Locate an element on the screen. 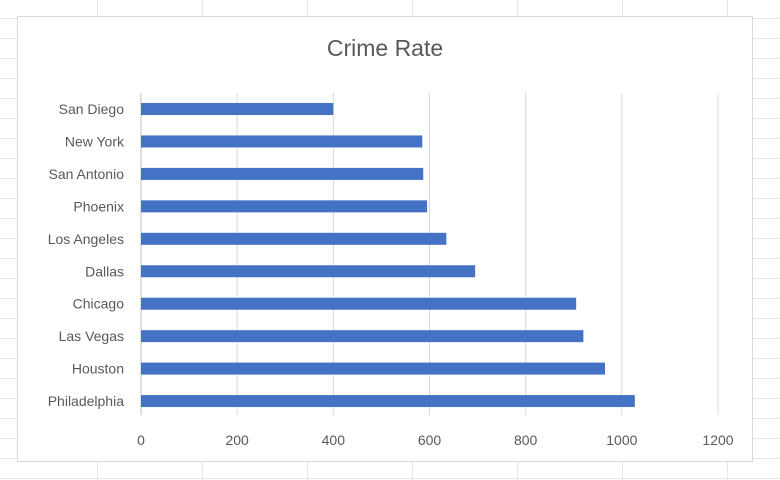 The width and height of the screenshot is (780, 480). category-label: Phoenix is located at coordinates (98, 206).